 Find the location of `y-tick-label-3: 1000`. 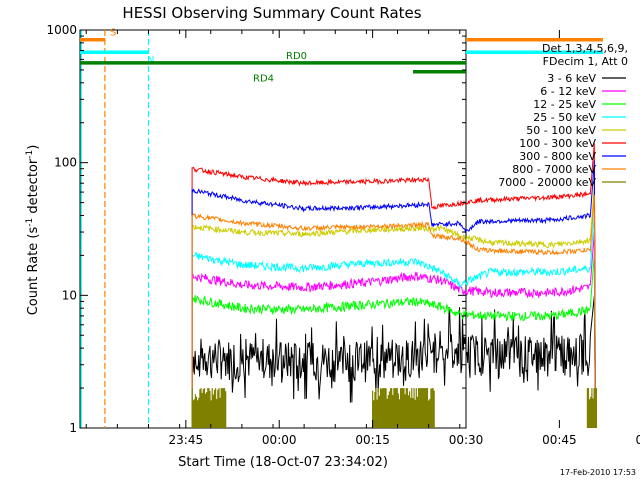

y-tick-label-3: 1000 is located at coordinates (61, 30).